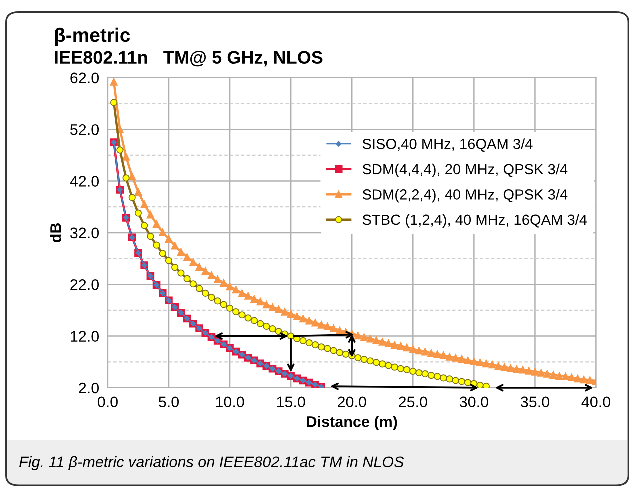 Image resolution: width=635 pixels, height=493 pixels. I want to click on chart-subtitle: IEE802.11n TM@ 5 GHz, NLOS, so click(189, 59).